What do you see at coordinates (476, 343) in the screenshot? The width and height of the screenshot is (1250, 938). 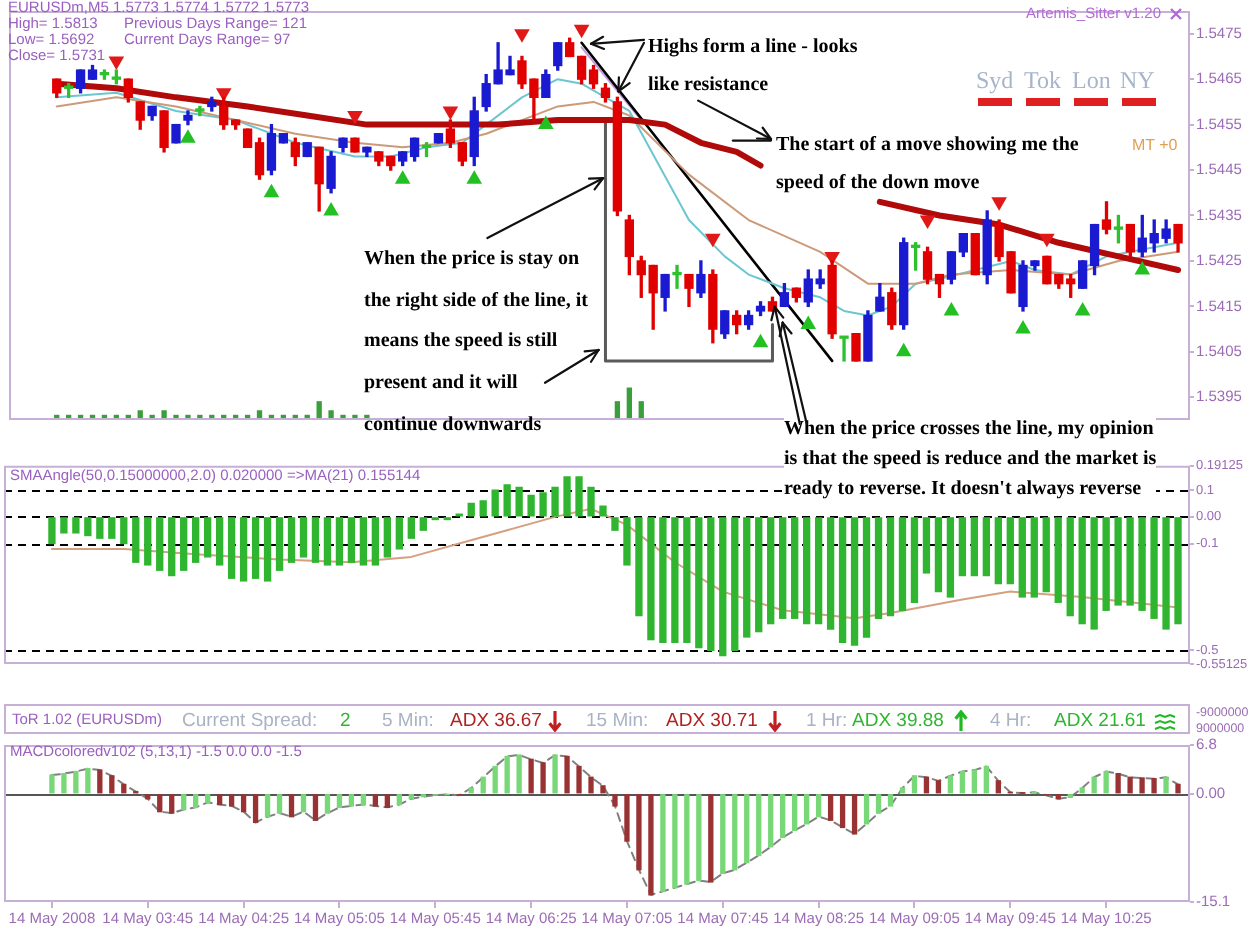 I see `annotation: When the price is stay on the right side of the line, it means the speed is still present and it will continue downwards` at bounding box center [476, 343].